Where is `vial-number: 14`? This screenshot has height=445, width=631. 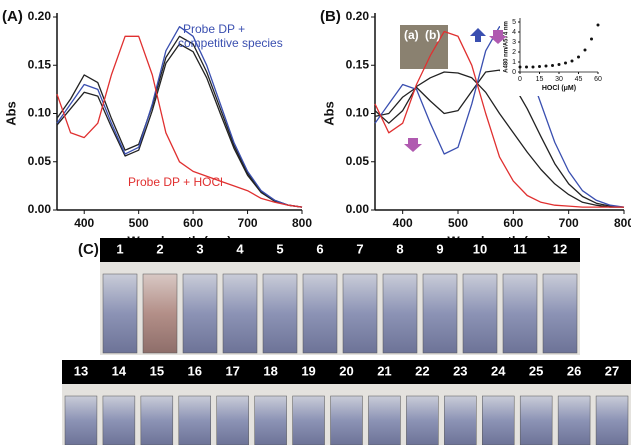 vial-number: 14 is located at coordinates (119, 370).